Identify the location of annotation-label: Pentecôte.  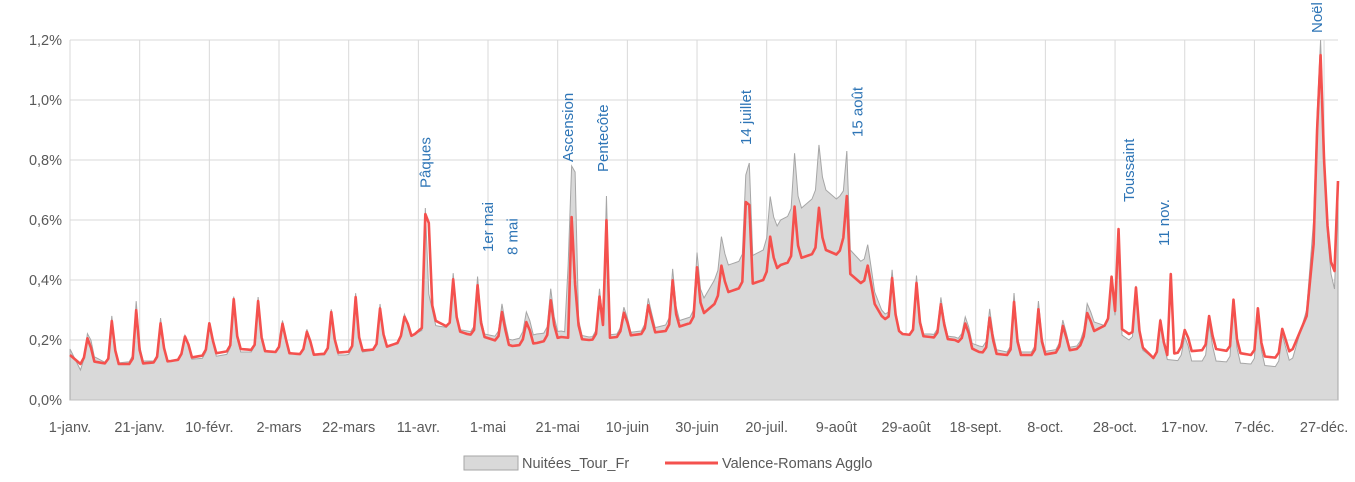
(603, 138).